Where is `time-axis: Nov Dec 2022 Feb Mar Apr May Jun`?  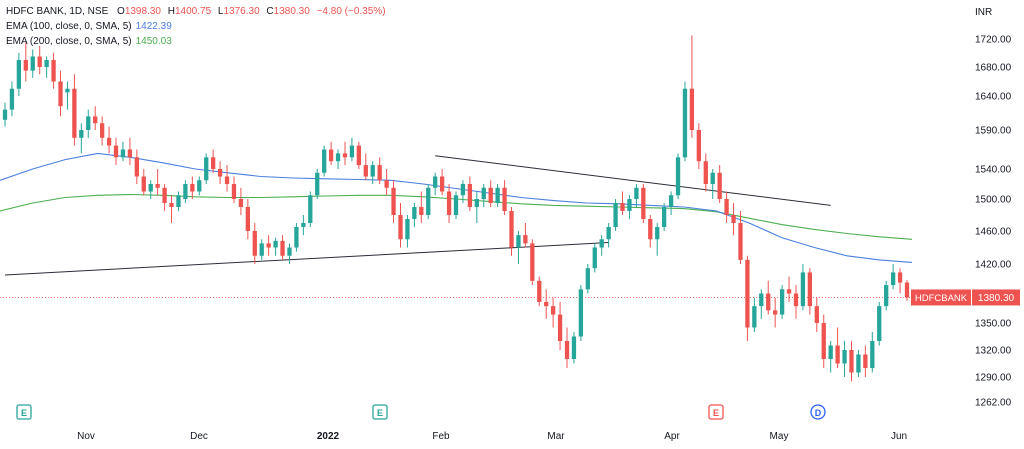 time-axis: Nov Dec 2022 Feb Mar Apr May Jun is located at coordinates (492, 436).